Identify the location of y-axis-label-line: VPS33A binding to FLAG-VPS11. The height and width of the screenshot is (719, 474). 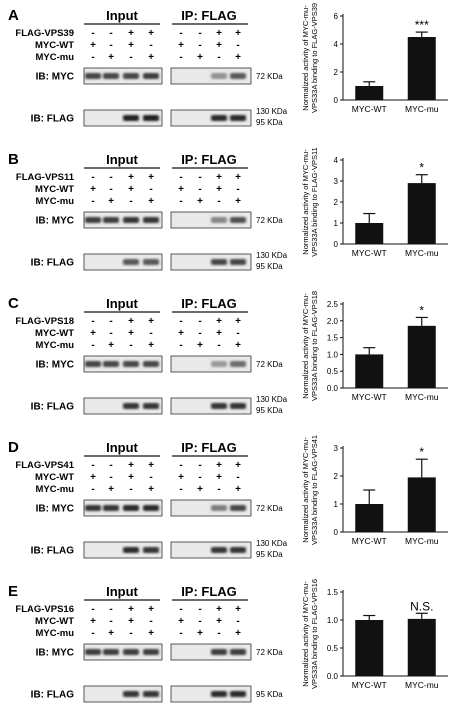
(314, 202).